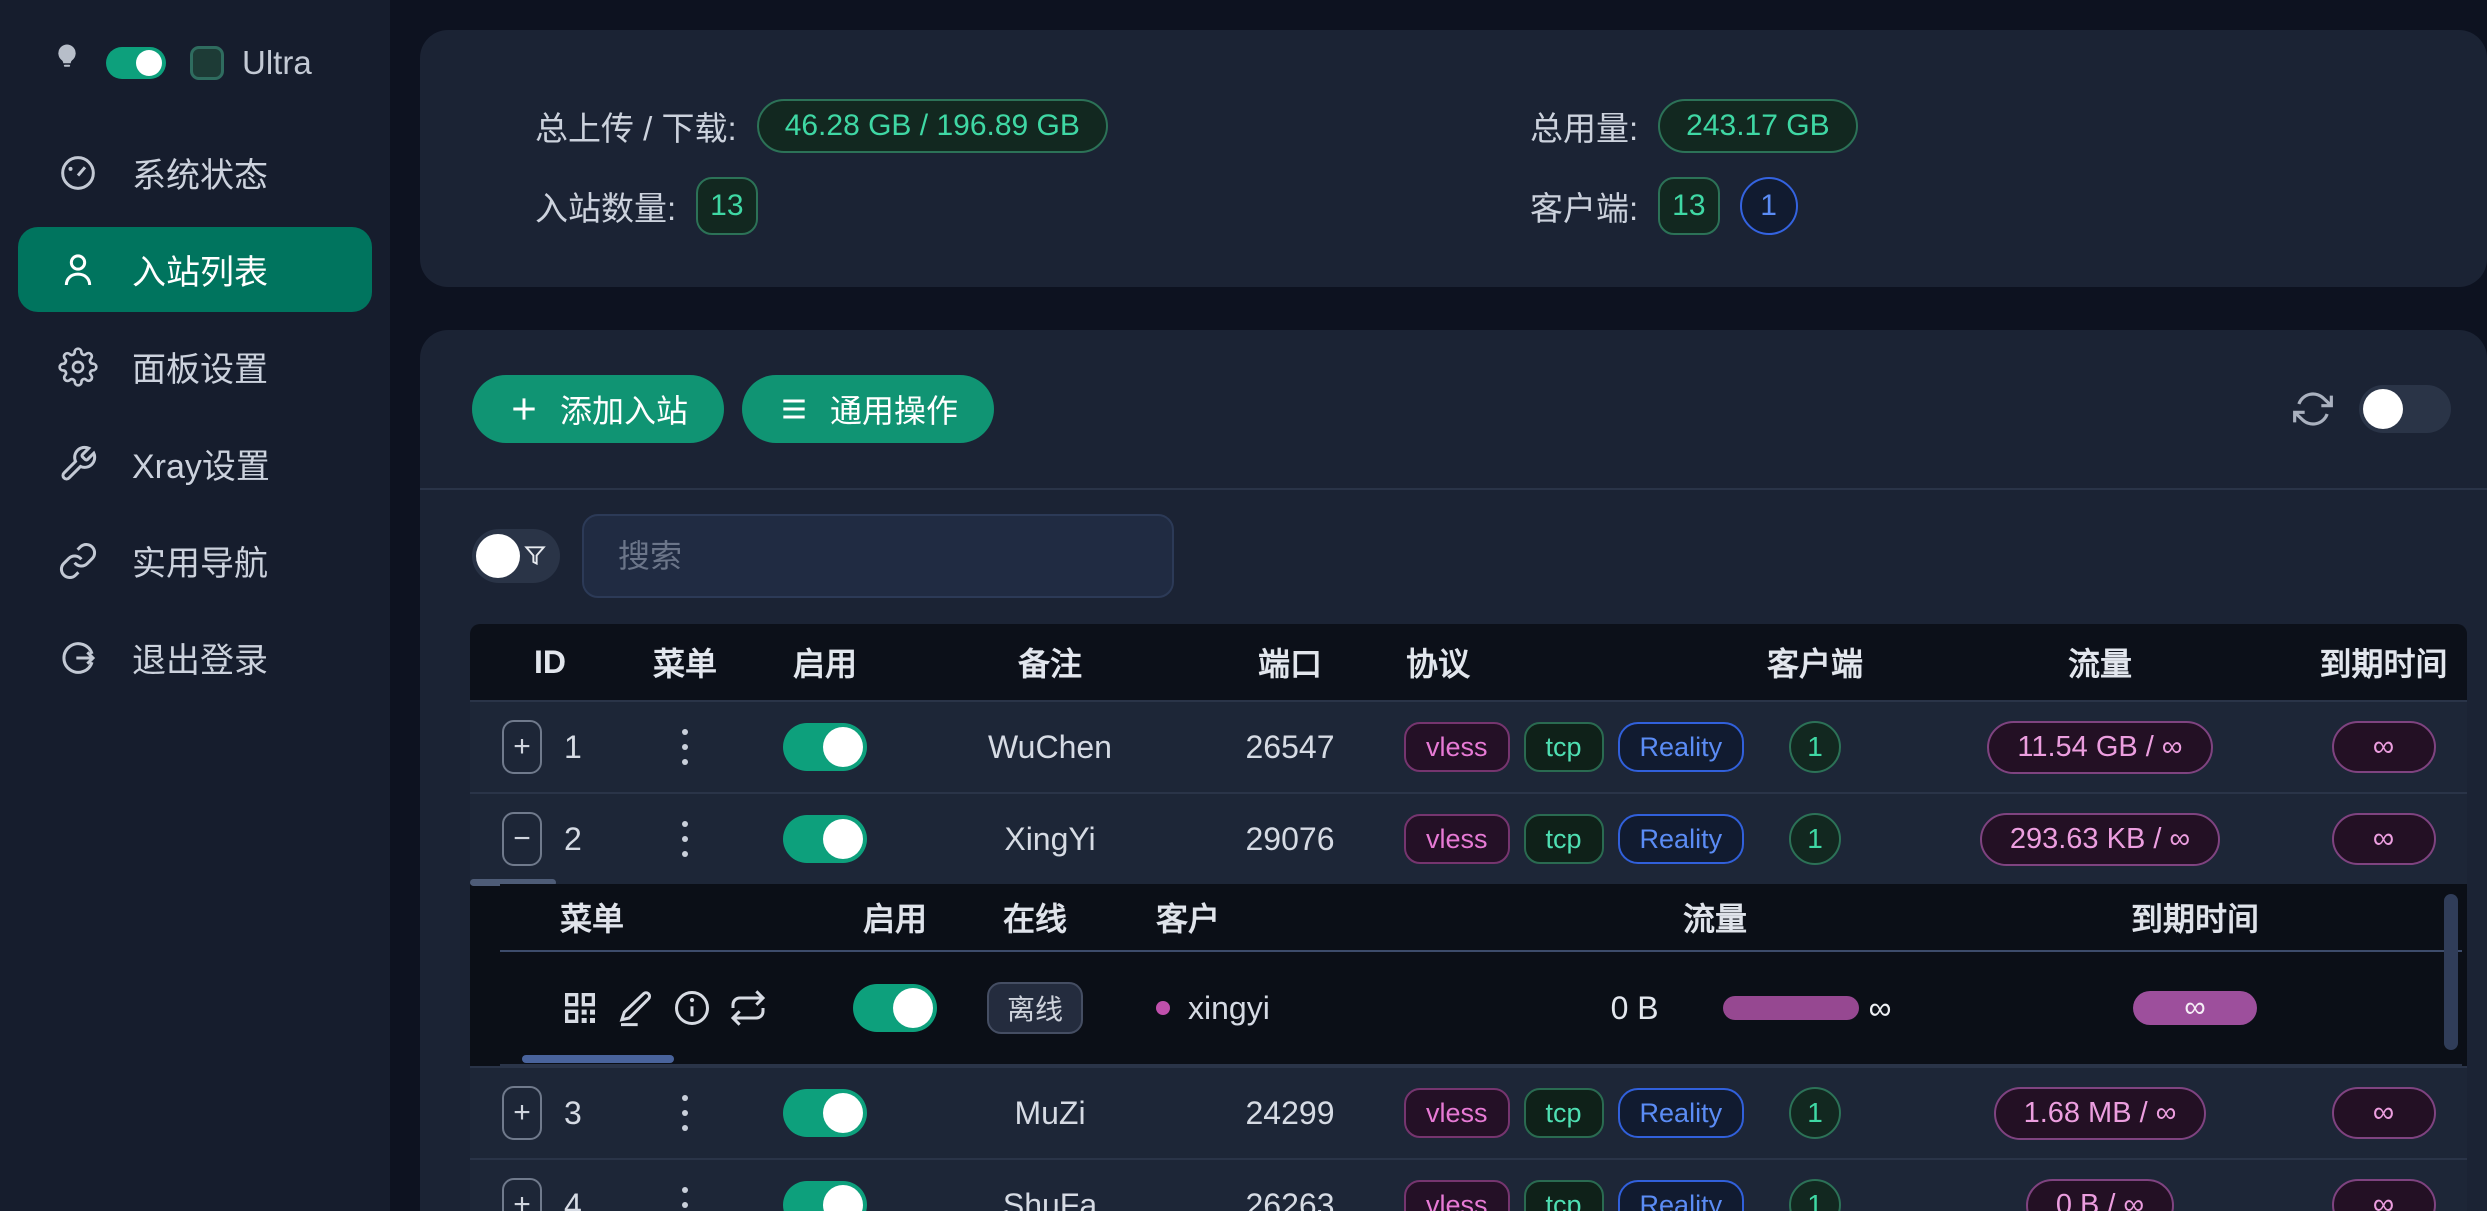 Image resolution: width=2487 pixels, height=1211 pixels. What do you see at coordinates (277, 62) in the screenshot?
I see `ultra-label: Ultra` at bounding box center [277, 62].